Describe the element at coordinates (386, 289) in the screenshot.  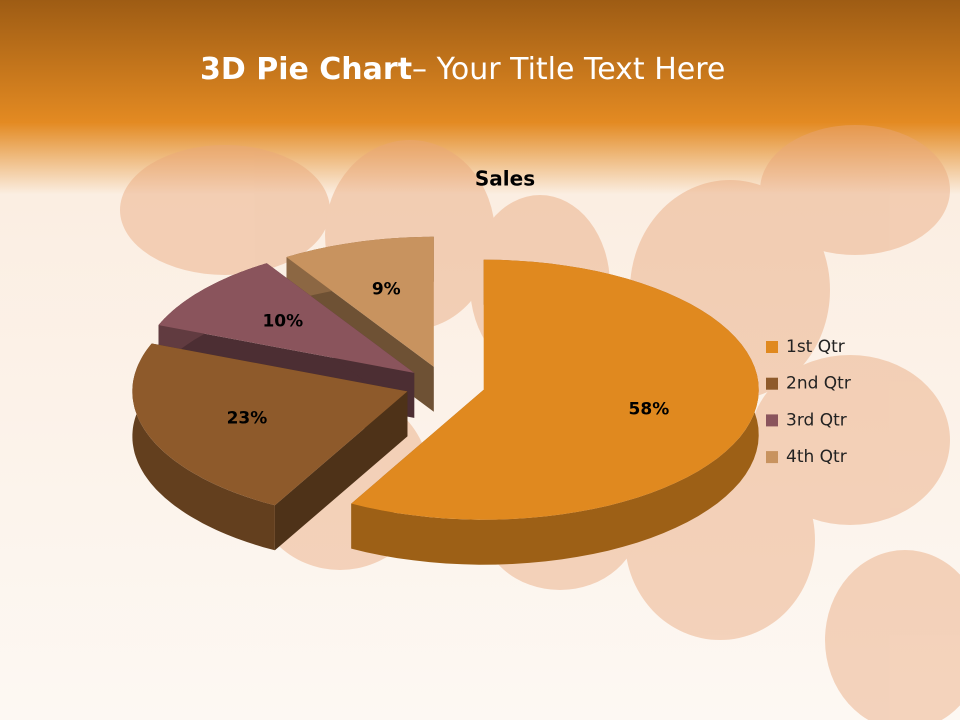
I see `data-label: 9%` at that location.